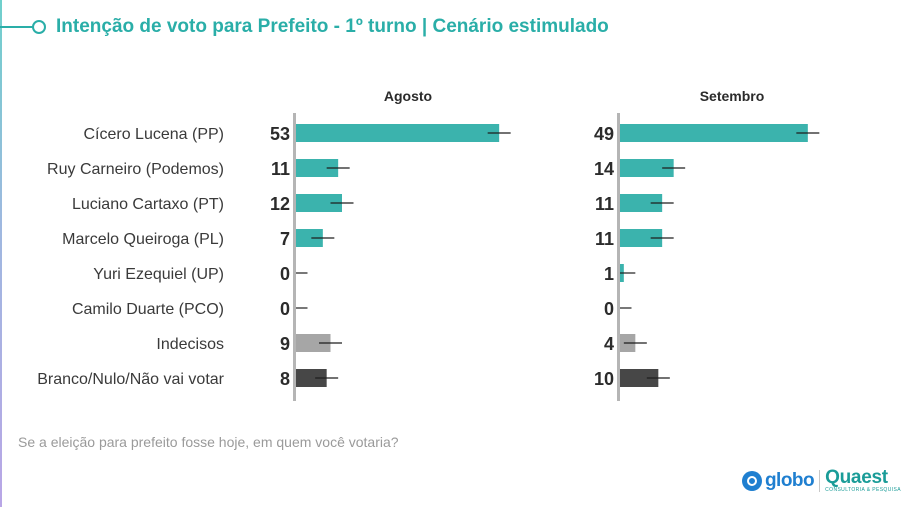 The height and width of the screenshot is (507, 913). I want to click on left-accent-rule, so click(1, 253).